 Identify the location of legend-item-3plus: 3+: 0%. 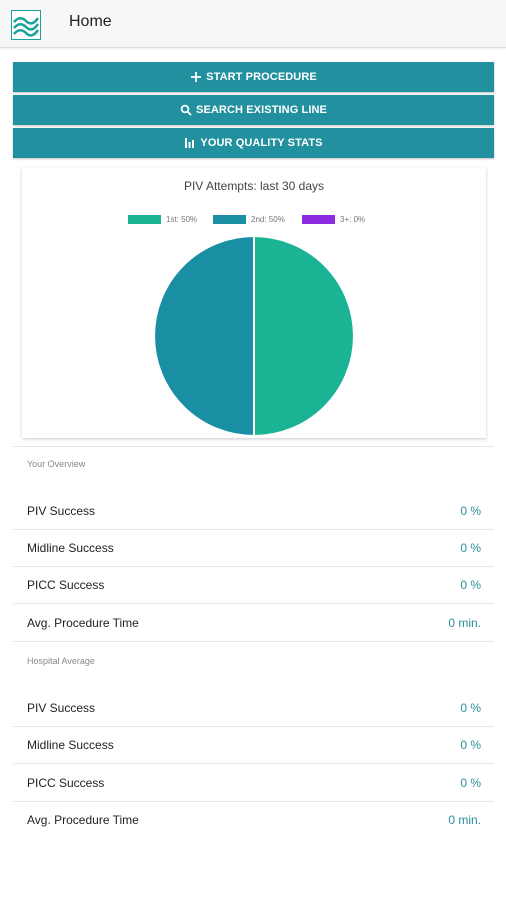
(333, 219).